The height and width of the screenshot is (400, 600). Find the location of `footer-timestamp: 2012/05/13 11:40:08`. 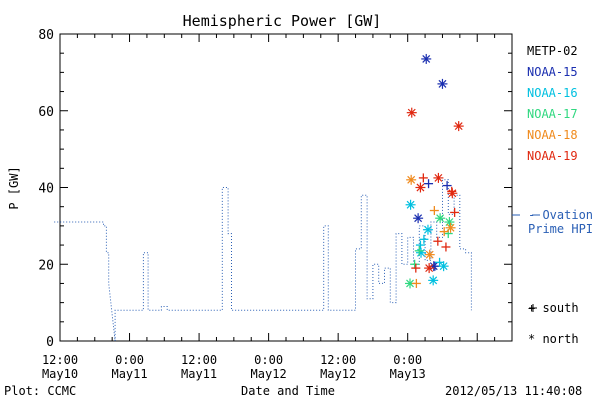

footer-timestamp: 2012/05/13 11:40:08 is located at coordinates (513, 391).